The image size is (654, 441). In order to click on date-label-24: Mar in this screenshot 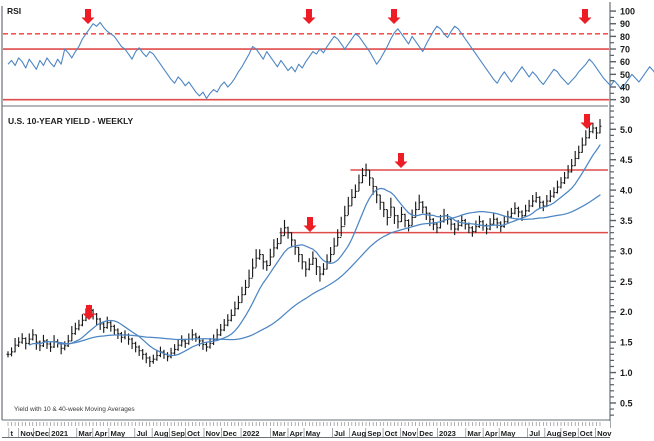, I will do `click(474, 433)`.